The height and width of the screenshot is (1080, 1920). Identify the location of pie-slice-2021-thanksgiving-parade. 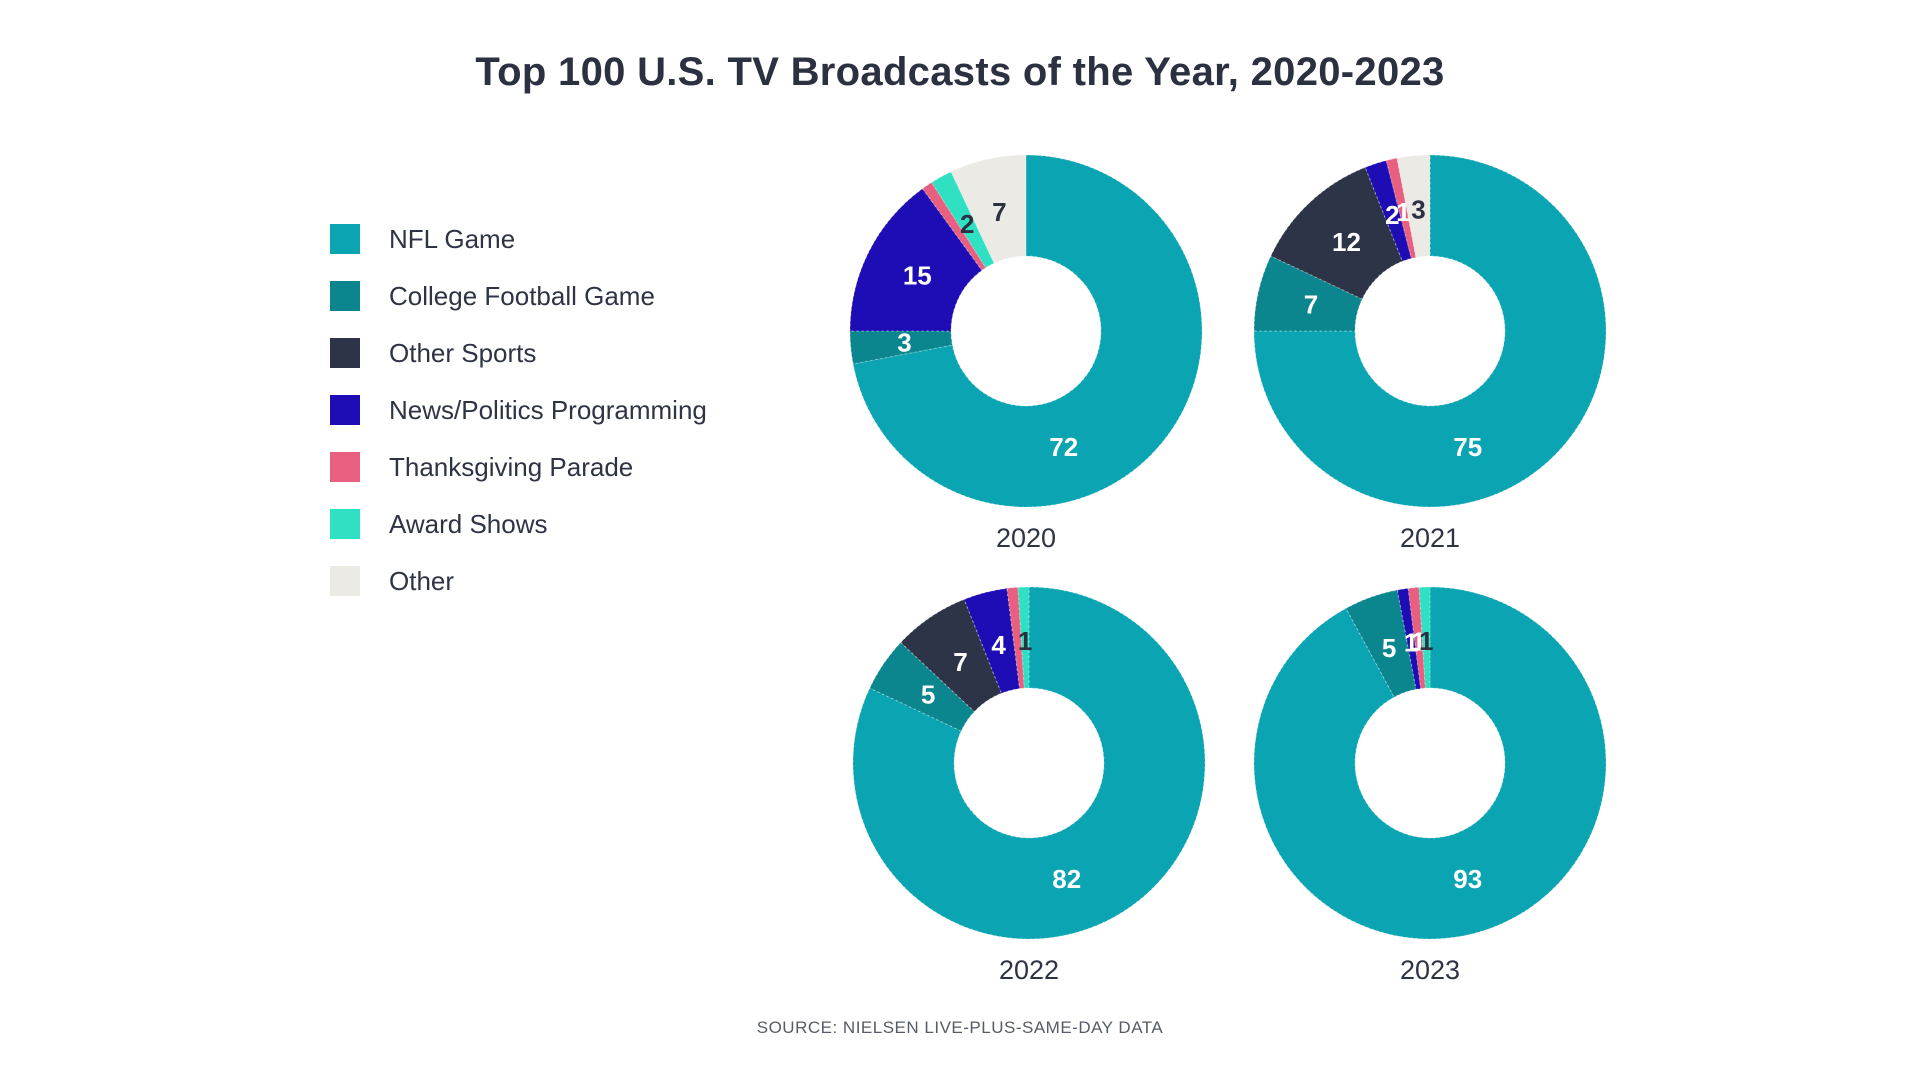
(1401, 208).